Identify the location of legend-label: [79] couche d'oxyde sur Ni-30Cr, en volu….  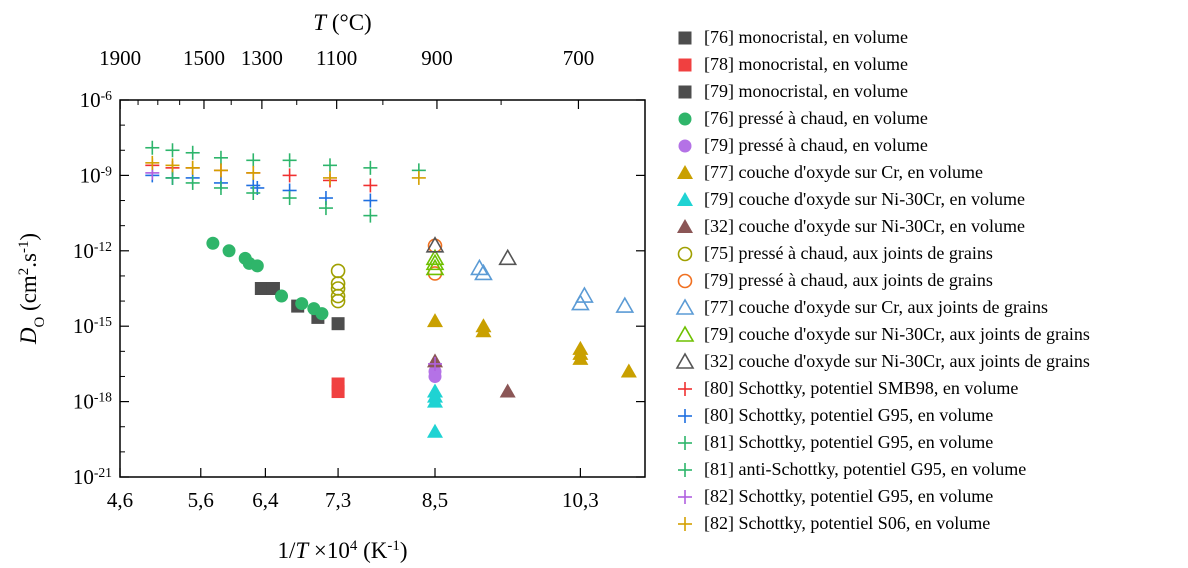
(864, 199).